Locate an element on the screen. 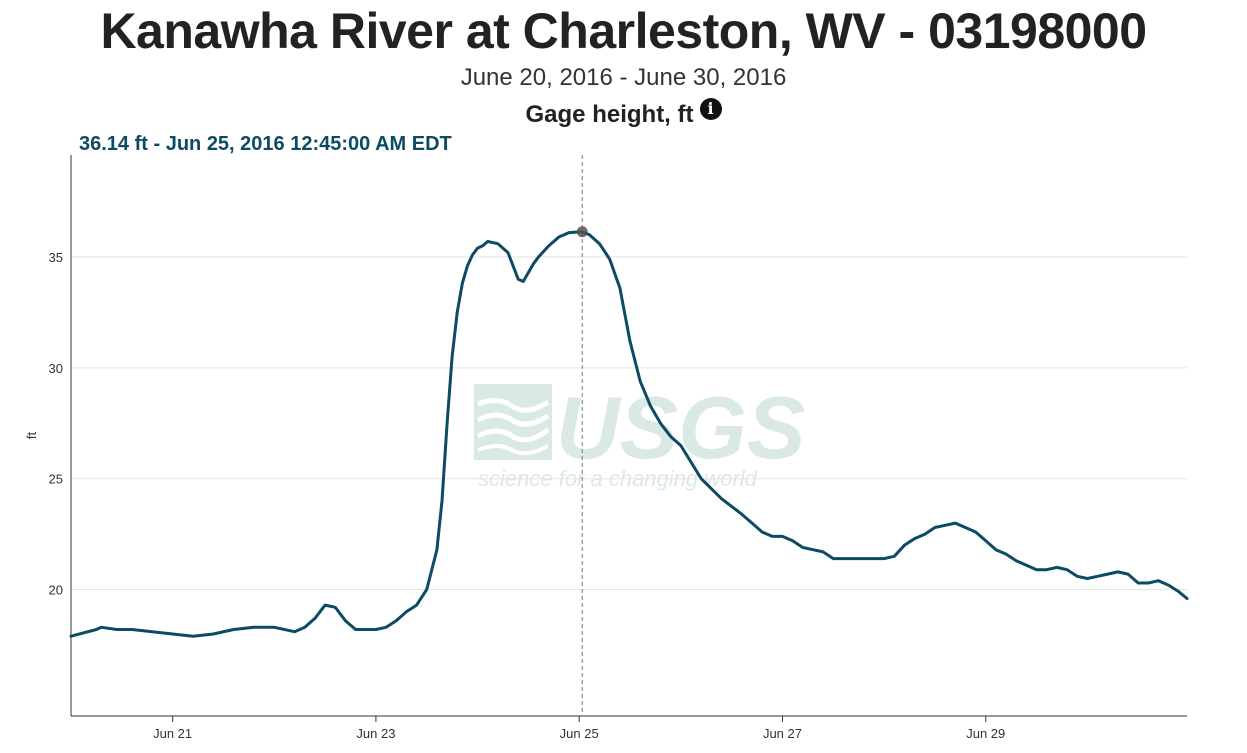 The image size is (1247, 753). x-tick-label: Jun 27 is located at coordinates (782, 733).